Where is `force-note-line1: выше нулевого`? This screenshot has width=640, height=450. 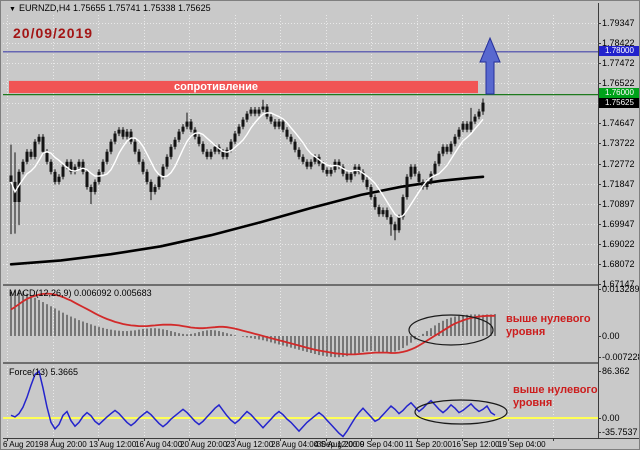
force-note-line1: выше нулевого is located at coordinates (555, 390).